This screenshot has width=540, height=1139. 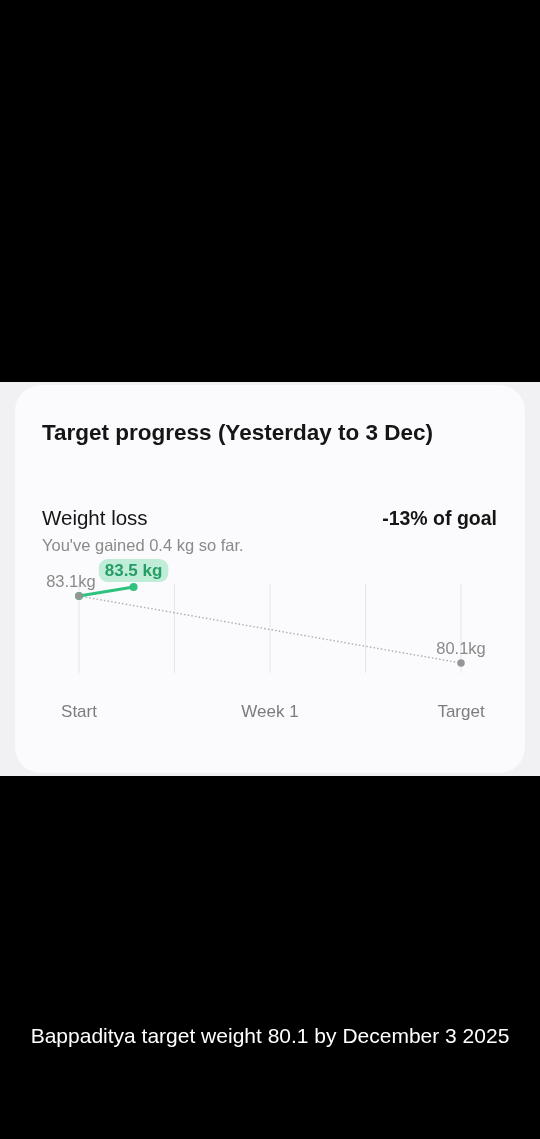 I want to click on x-tick-label: Start, so click(x=79, y=711).